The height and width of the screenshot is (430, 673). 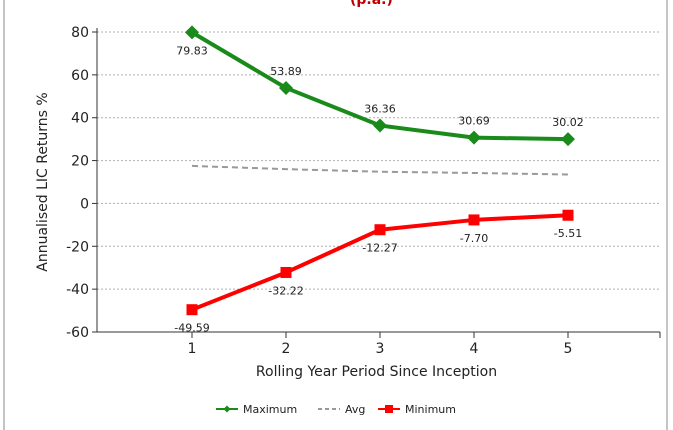 What do you see at coordinates (355, 409) in the screenshot?
I see `legend-label-avg: Avg` at bounding box center [355, 409].